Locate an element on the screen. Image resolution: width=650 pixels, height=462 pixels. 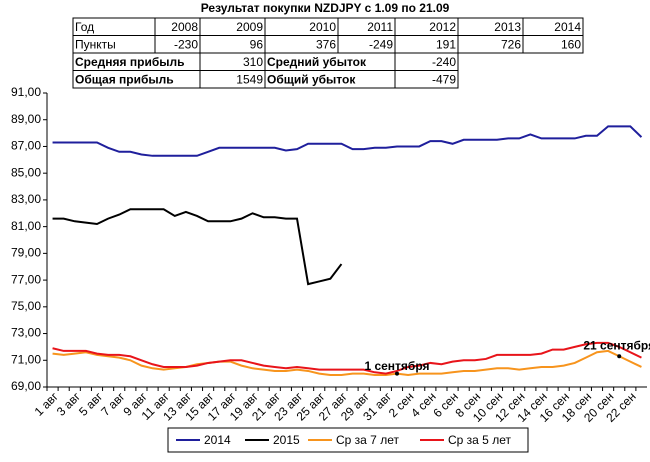
x-tick-label: 4 сен is located at coordinates (423, 404).